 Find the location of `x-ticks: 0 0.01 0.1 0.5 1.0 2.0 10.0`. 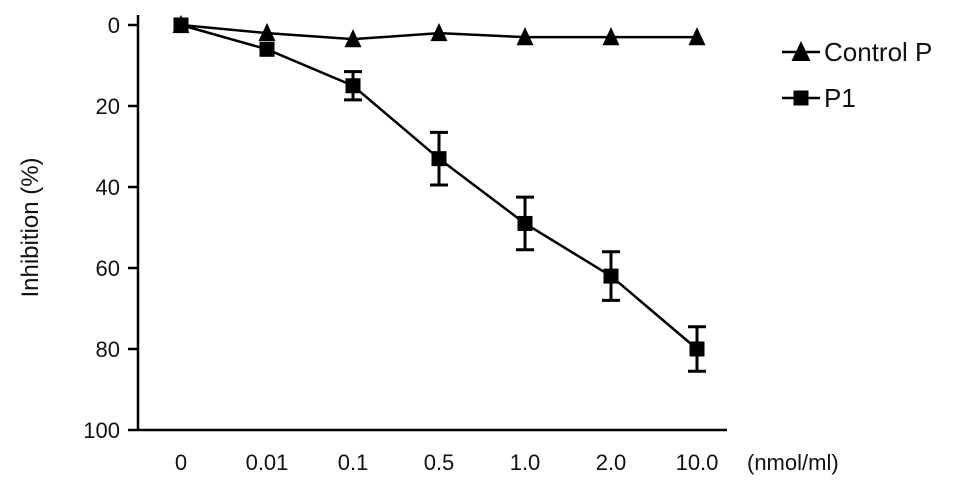

x-ticks: 0 0.01 0.1 0.5 1.0 2.0 10.0 is located at coordinates (447, 462).